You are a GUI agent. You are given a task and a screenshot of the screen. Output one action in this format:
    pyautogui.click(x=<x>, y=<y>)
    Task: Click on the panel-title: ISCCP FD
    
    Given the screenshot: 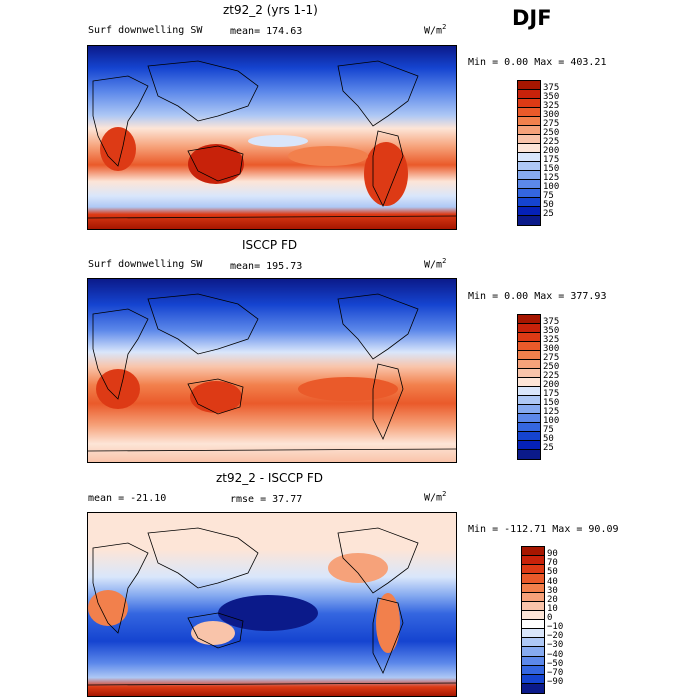 What is the action you would take?
    pyautogui.click(x=270, y=245)
    